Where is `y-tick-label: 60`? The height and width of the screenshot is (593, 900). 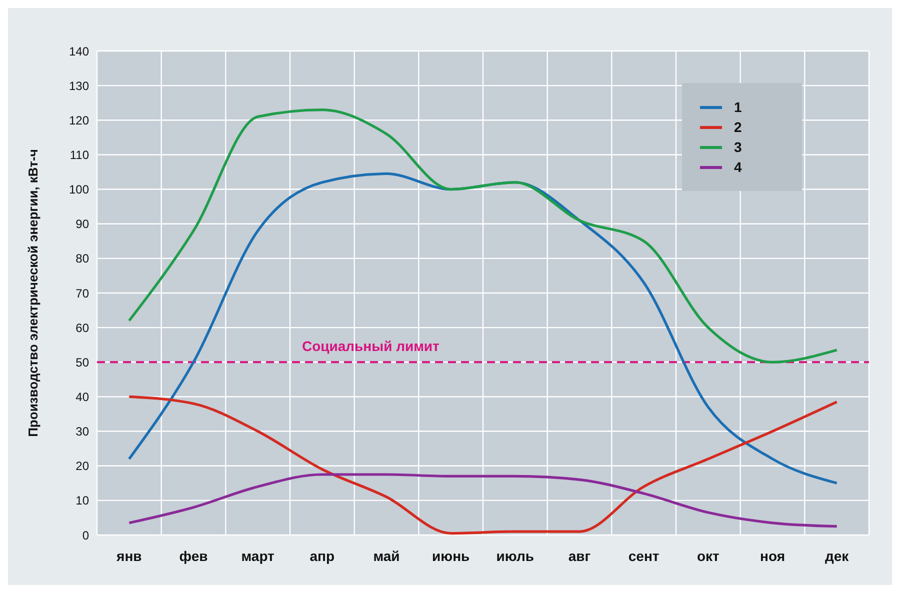 y-tick-label: 60 is located at coordinates (83, 327).